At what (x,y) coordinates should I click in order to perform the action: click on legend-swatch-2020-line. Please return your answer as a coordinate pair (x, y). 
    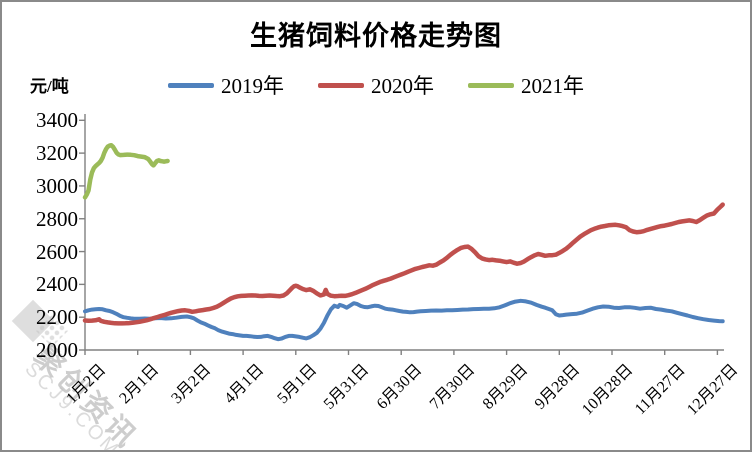
    Looking at the image, I should click on (341, 85).